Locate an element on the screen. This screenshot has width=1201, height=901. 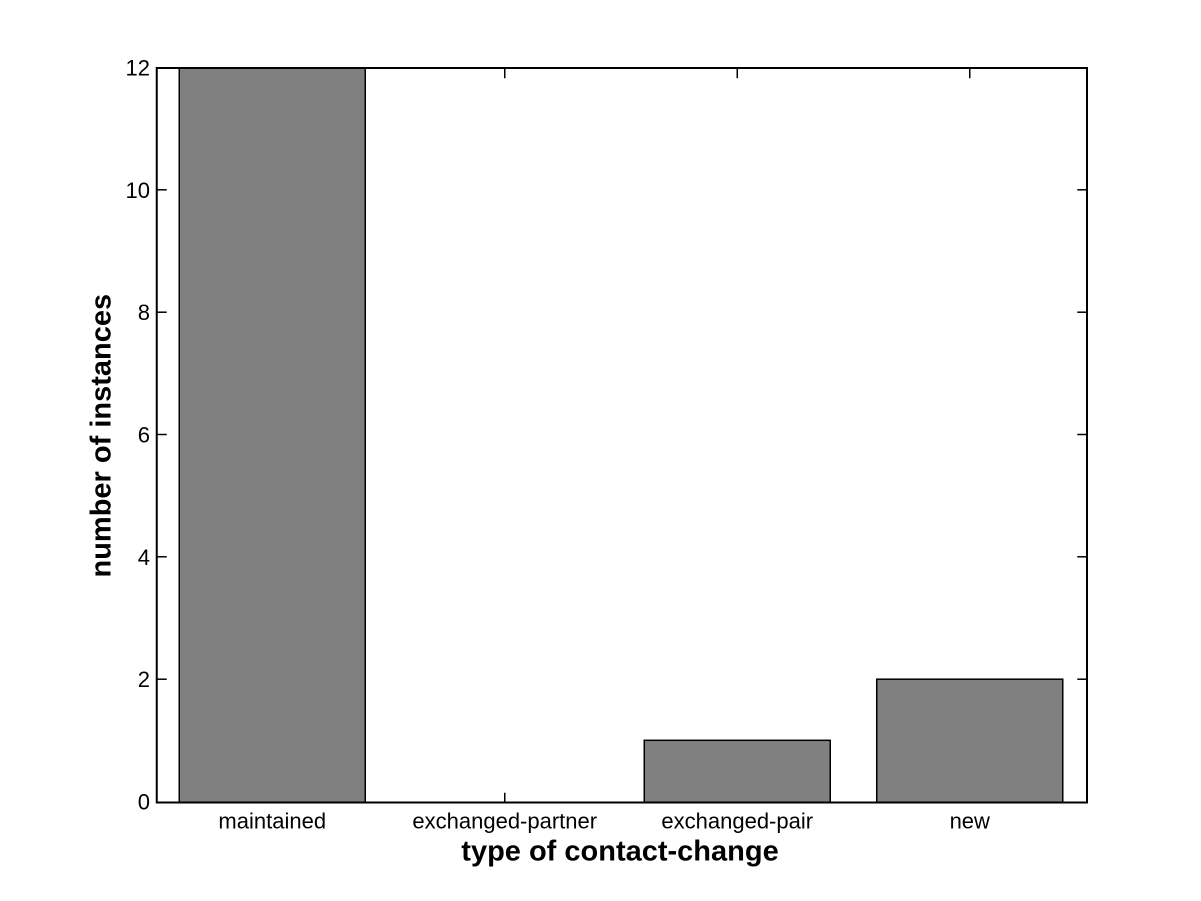
svg-text: 4 is located at coordinates (144, 557).